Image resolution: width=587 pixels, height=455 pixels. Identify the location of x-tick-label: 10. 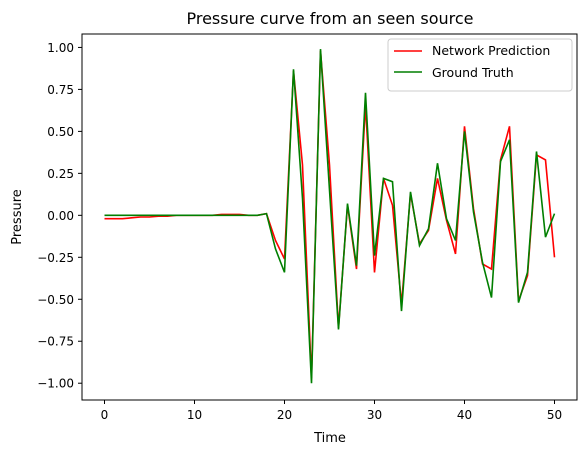
(194, 415).